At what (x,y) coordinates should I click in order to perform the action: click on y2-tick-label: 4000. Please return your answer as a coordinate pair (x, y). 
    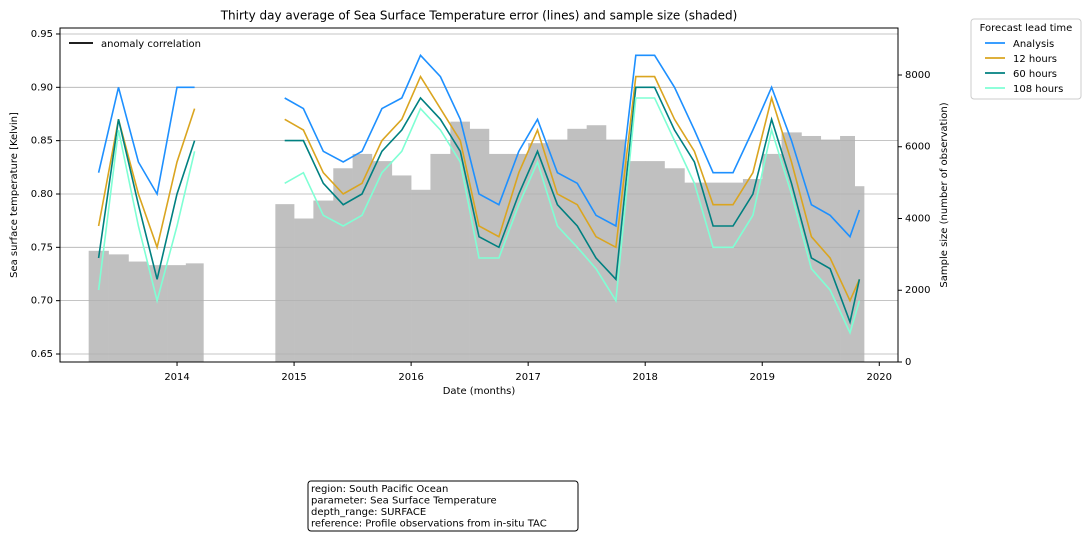
    Looking at the image, I should click on (917, 218).